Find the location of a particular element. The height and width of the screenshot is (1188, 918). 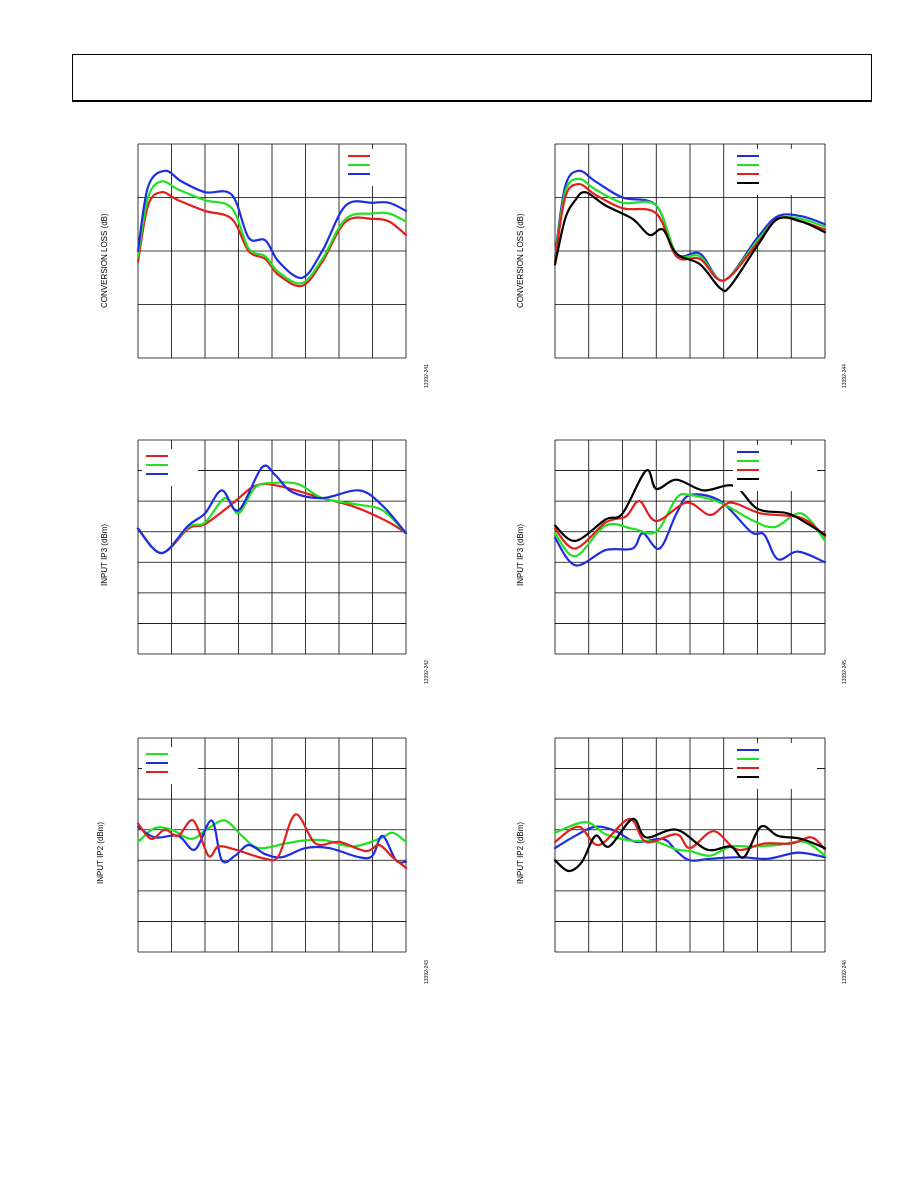

chart-conversion-loss-right-svg is located at coordinates (690, 251).